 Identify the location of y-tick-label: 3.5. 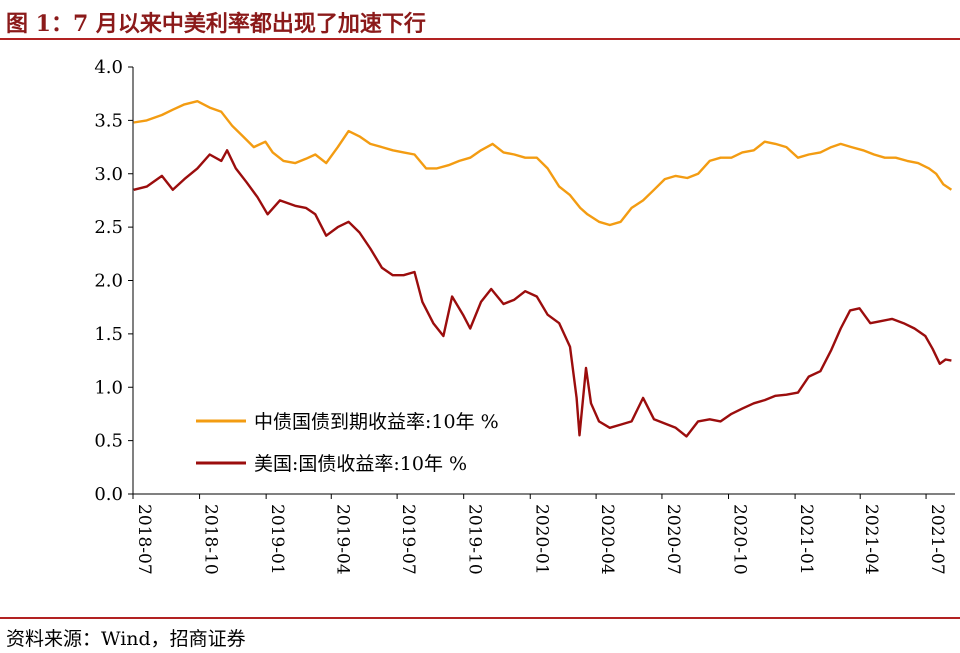
(108, 120).